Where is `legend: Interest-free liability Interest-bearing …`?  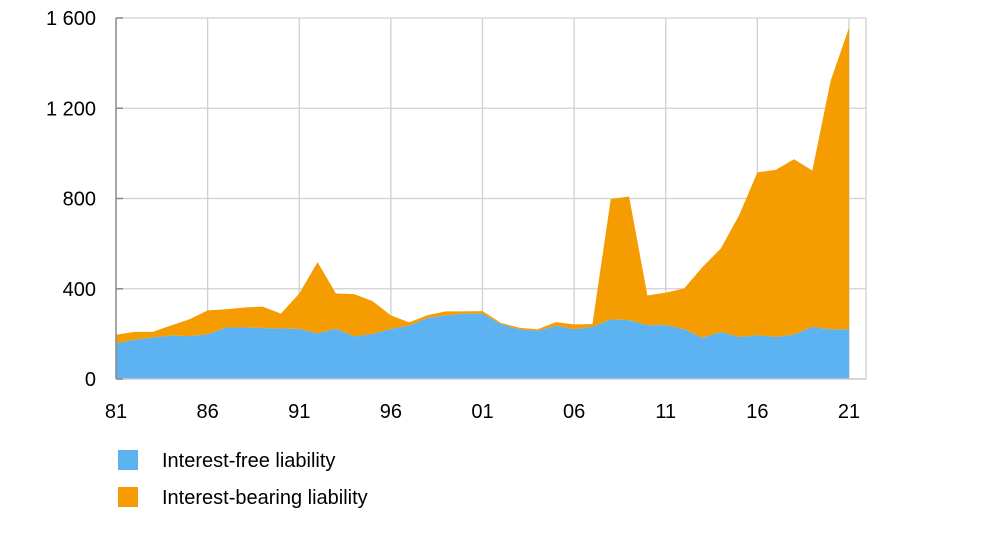
legend: Interest-free liability Interest-bearing … is located at coordinates (243, 479).